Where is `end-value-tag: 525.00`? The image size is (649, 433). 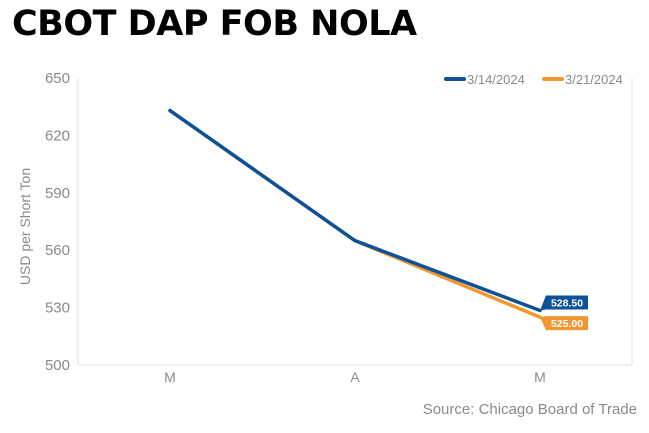
end-value-tag: 525.00 is located at coordinates (564, 323).